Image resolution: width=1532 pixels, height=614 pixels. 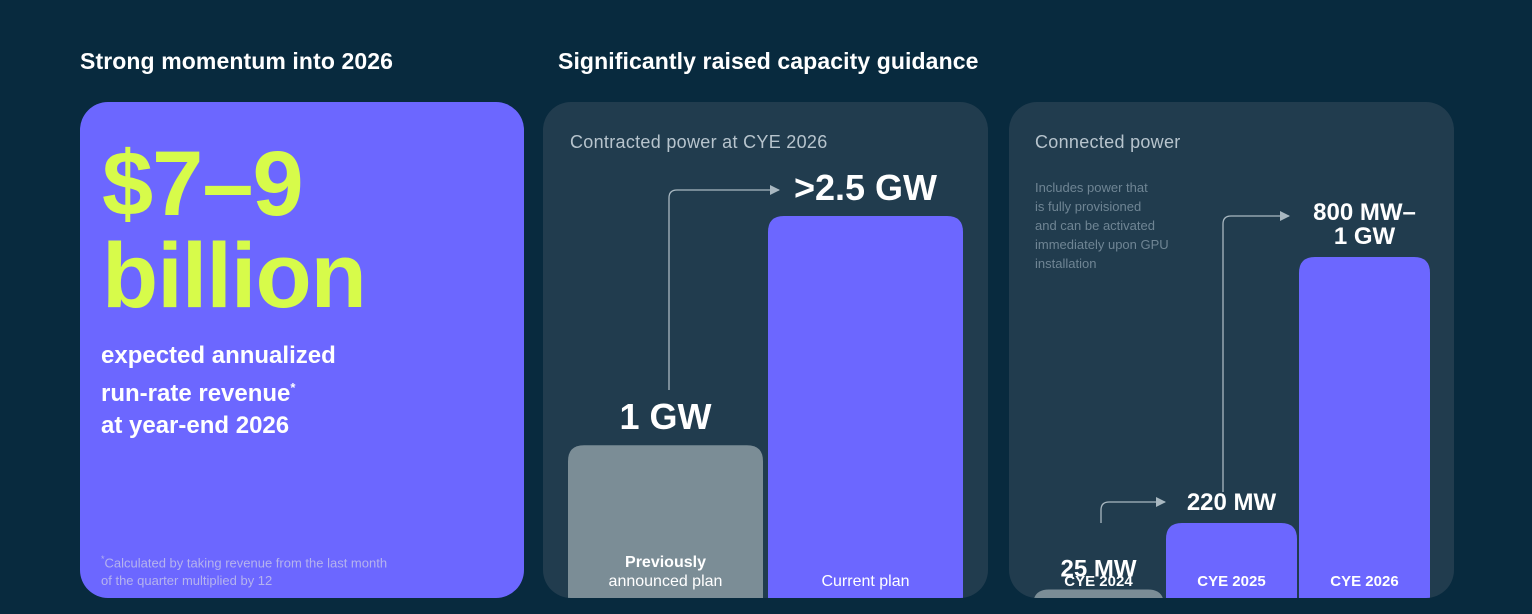 I want to click on bar-cye-2024, so click(x=1098, y=593).